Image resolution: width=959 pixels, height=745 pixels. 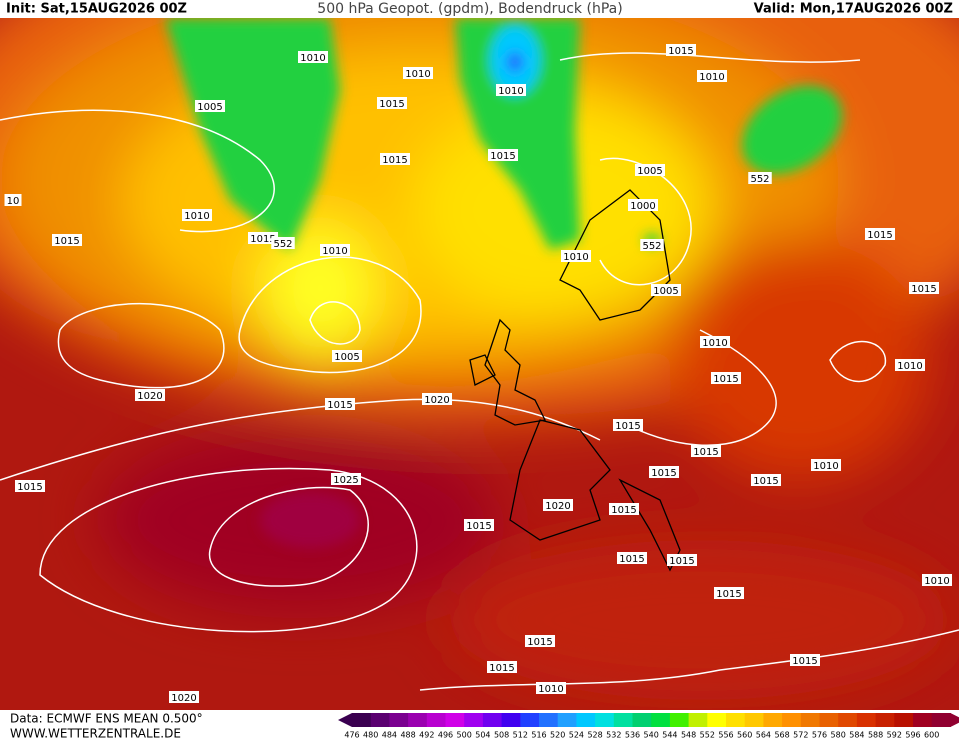 What do you see at coordinates (520, 735) in the screenshot?
I see `colorbar-label: 512` at bounding box center [520, 735].